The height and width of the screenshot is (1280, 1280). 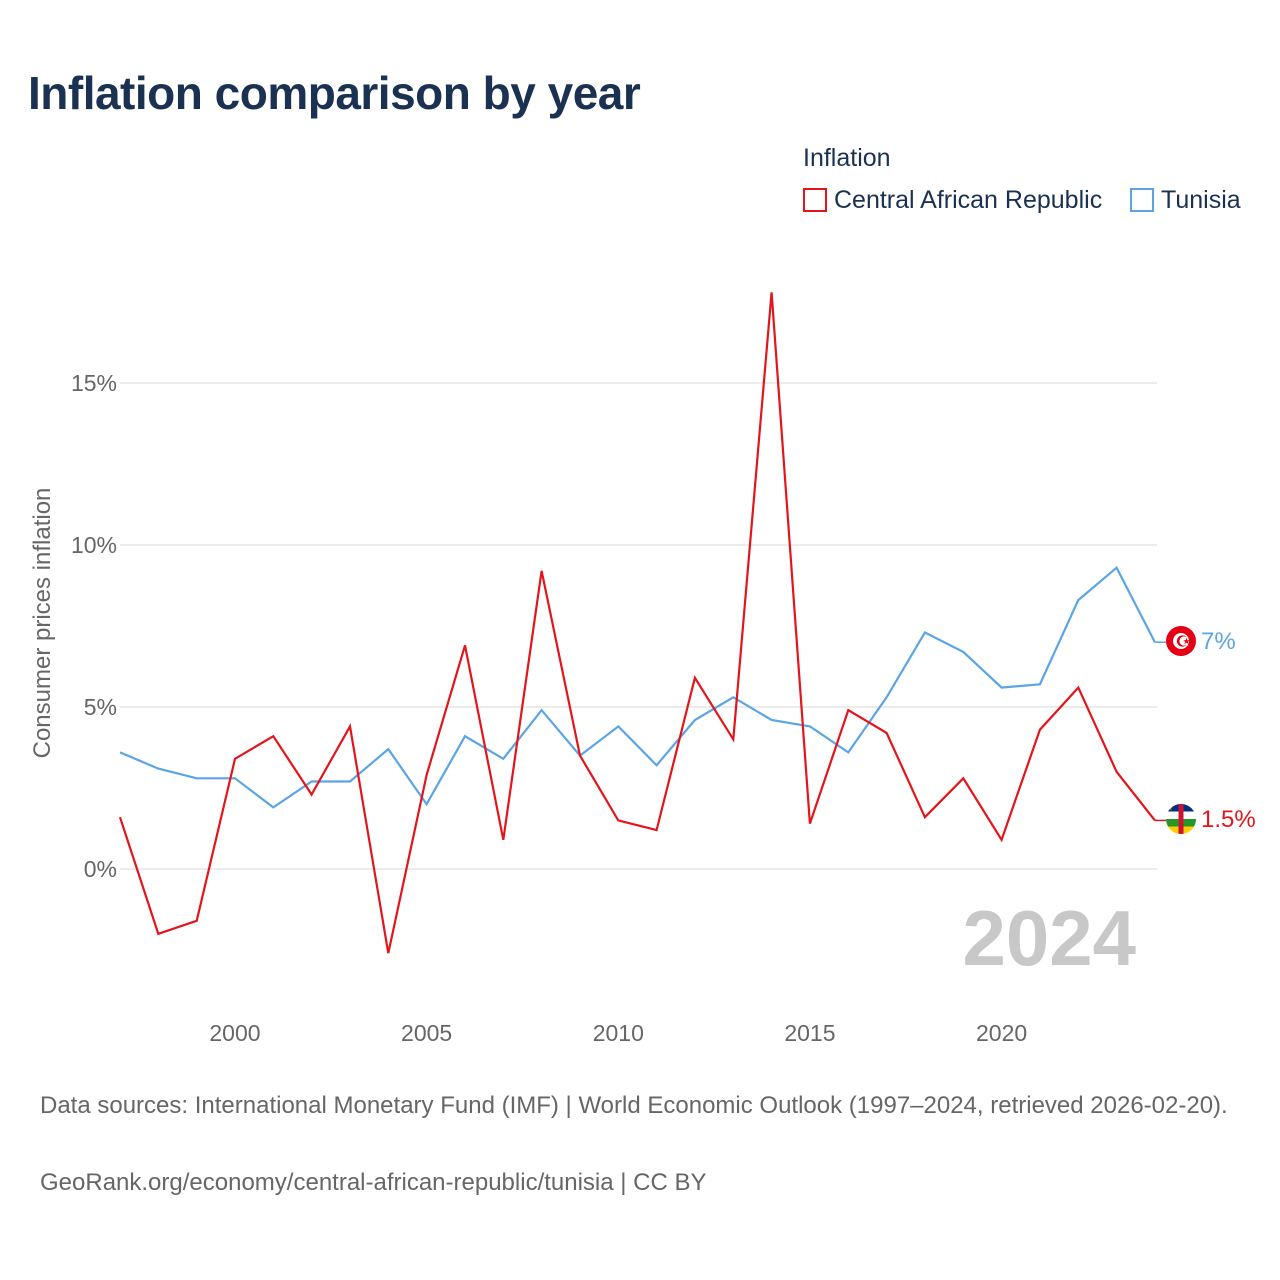 I want to click on x-tick-label: 2015, so click(x=809, y=1033).